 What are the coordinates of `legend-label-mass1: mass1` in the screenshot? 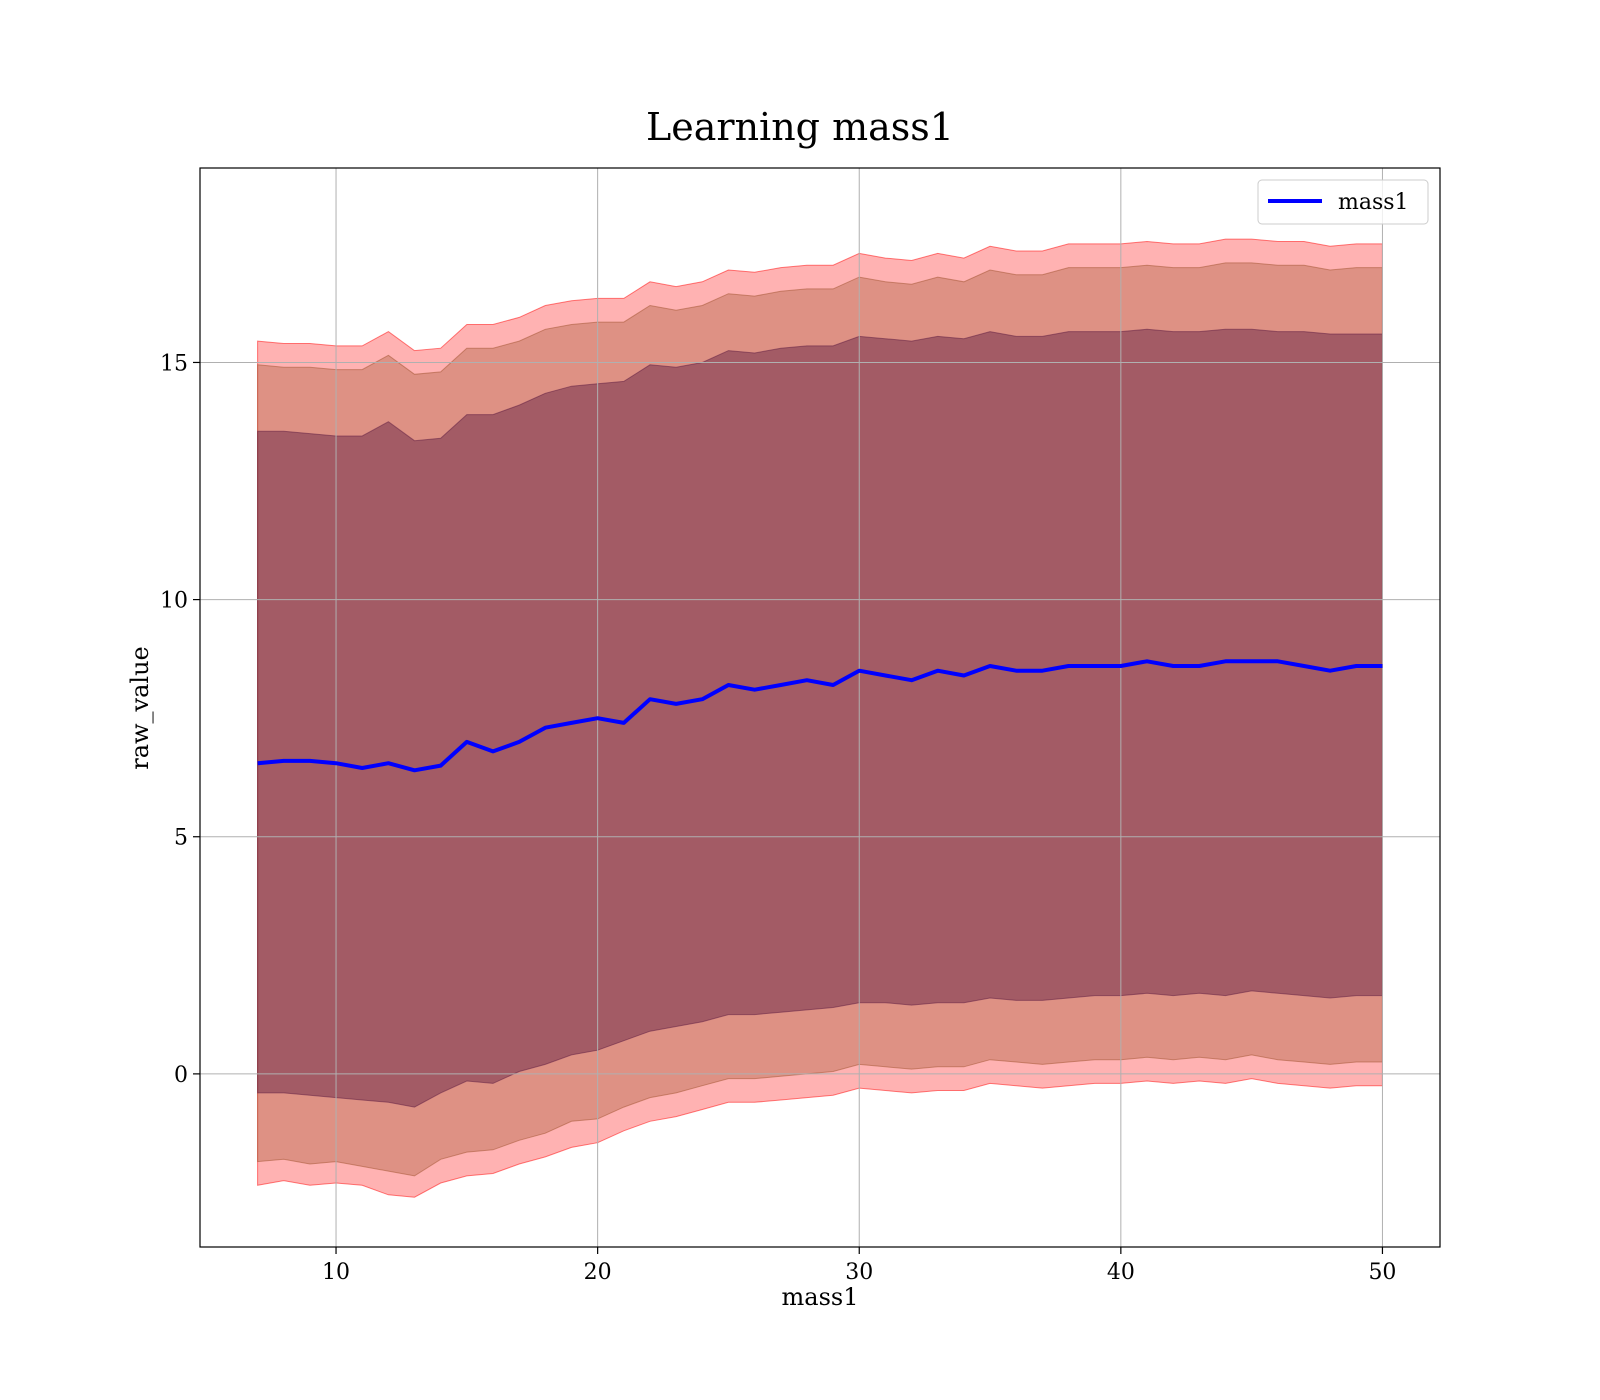 It's located at (1373, 202).